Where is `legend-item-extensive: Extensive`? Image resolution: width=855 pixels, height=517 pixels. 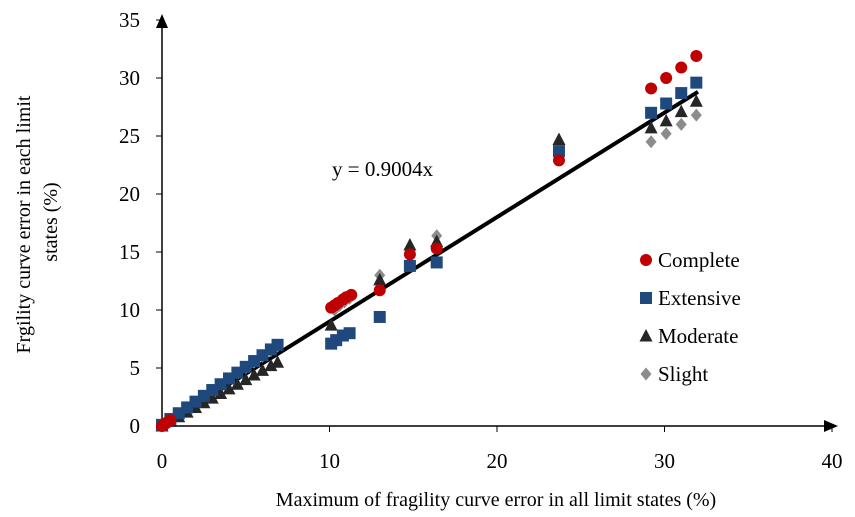
legend-item-extensive: Extensive is located at coordinates (690, 298).